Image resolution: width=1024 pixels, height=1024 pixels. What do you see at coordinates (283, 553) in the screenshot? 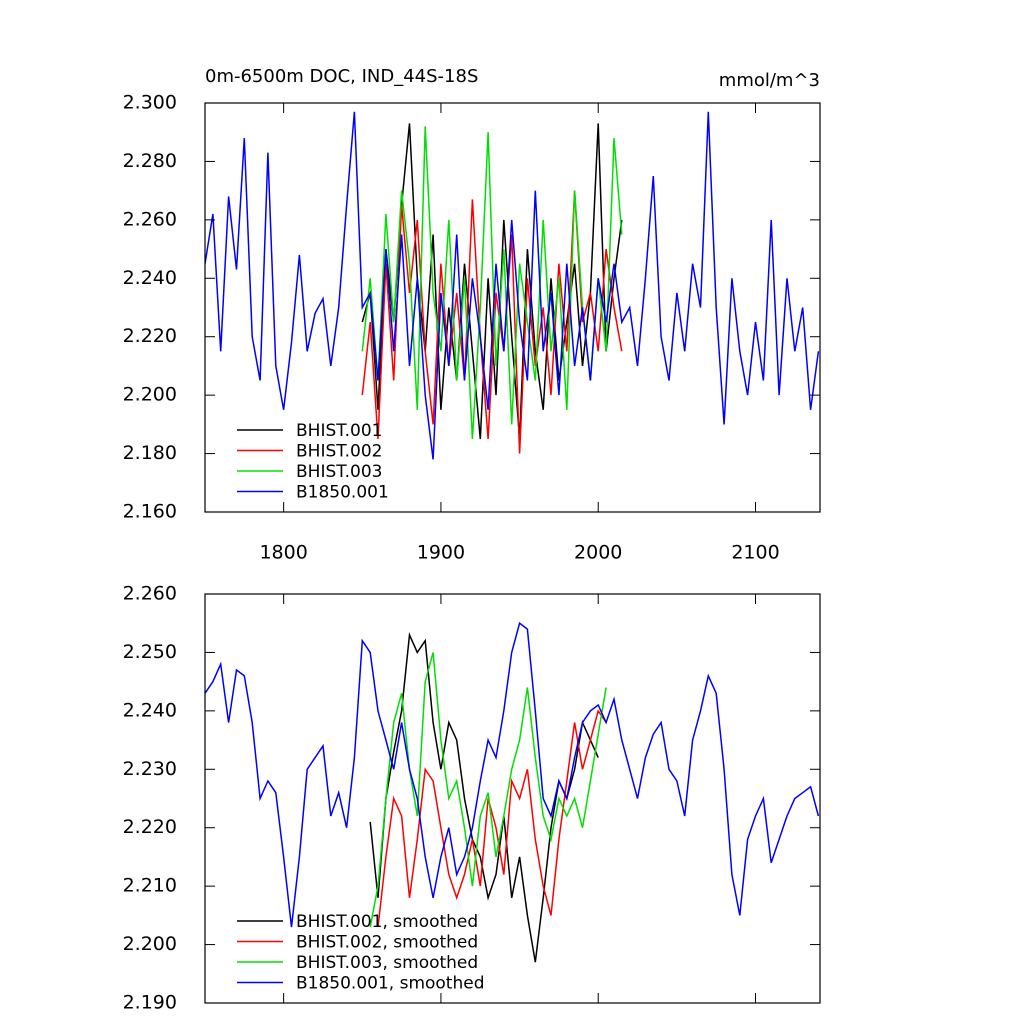
I see `x-tick-label: 1800` at bounding box center [283, 553].